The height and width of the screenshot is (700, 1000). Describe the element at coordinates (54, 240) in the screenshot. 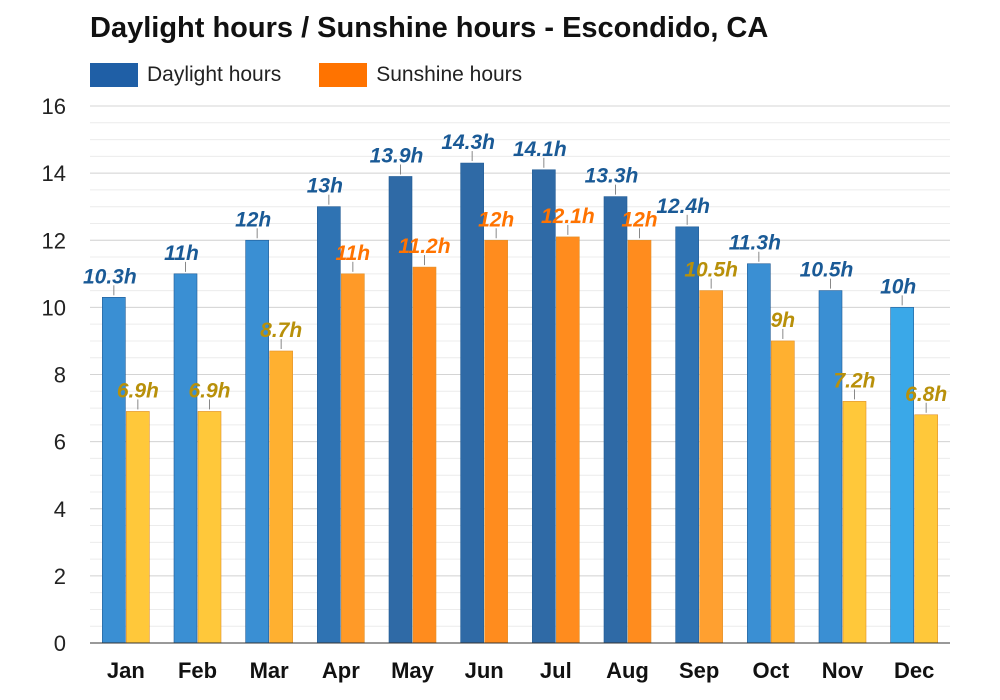

I see `y-tick-label: 12` at that location.